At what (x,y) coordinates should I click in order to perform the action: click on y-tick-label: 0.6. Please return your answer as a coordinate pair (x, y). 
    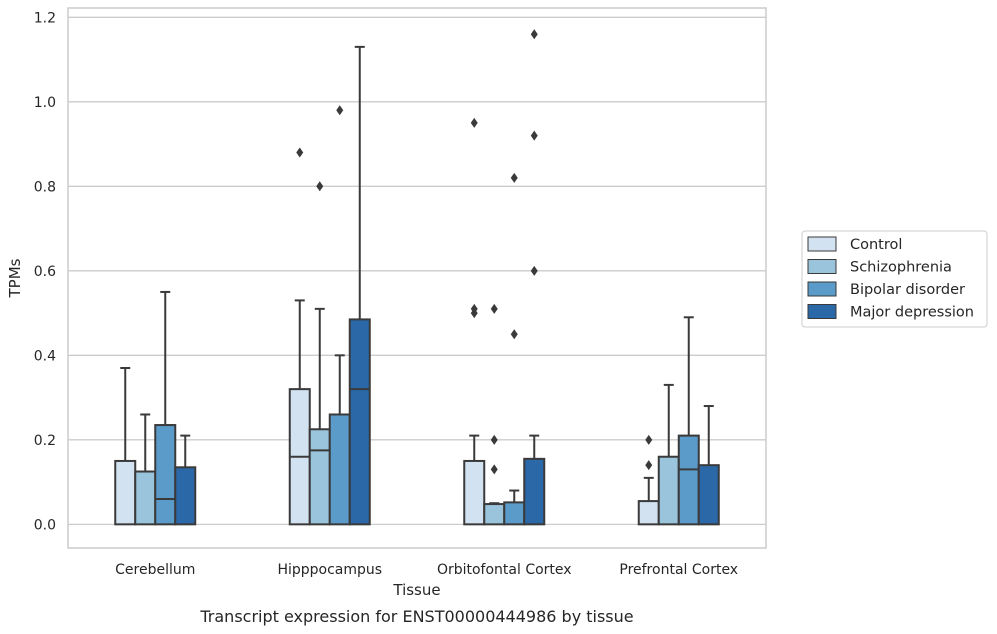
    Looking at the image, I should click on (45, 272).